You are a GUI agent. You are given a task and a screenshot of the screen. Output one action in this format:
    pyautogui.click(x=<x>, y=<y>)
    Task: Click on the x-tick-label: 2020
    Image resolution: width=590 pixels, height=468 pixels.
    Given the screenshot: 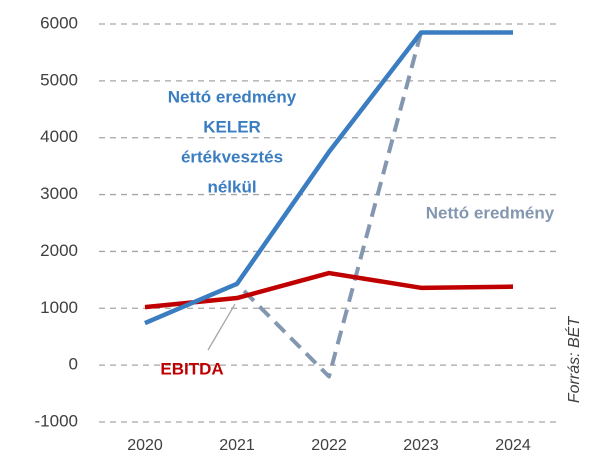 What is the action you would take?
    pyautogui.click(x=145, y=445)
    